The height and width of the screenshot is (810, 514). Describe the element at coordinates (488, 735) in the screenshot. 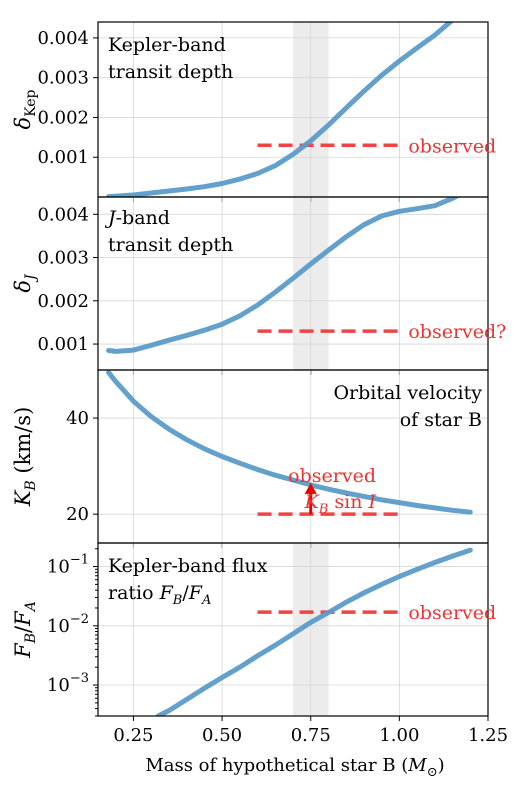

I see `x-tick-label: 1.25` at that location.